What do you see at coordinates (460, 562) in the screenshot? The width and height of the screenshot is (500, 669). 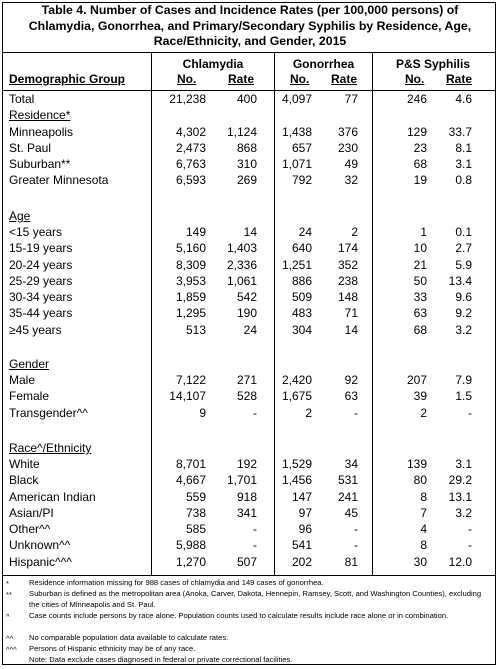 I see `cell-sy-rate: 12.0` at bounding box center [460, 562].